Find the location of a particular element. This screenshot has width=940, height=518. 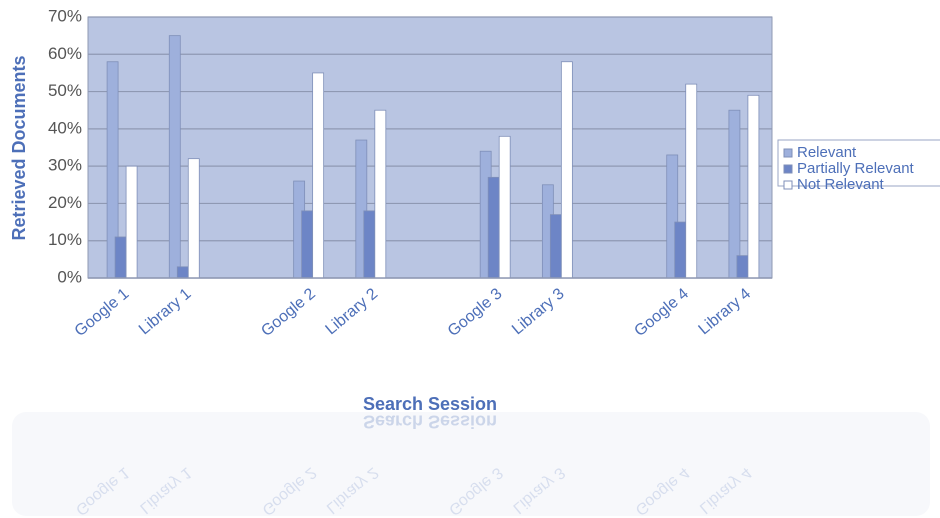

legend-label: Not Relevant is located at coordinates (841, 184).